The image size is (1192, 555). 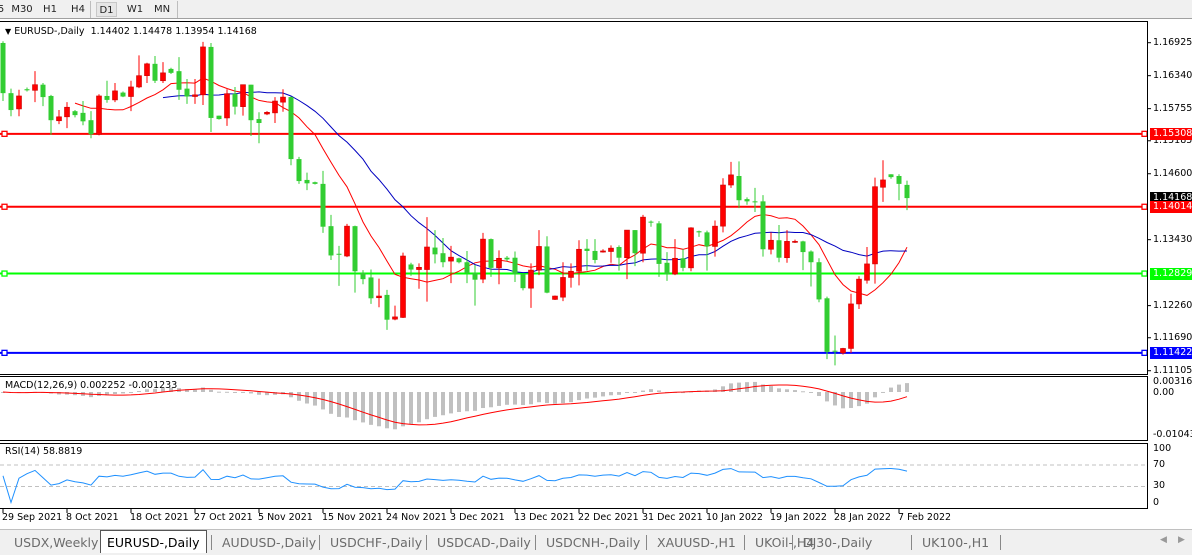 I want to click on price-tick-label: 1.15185, so click(x=1172, y=140).